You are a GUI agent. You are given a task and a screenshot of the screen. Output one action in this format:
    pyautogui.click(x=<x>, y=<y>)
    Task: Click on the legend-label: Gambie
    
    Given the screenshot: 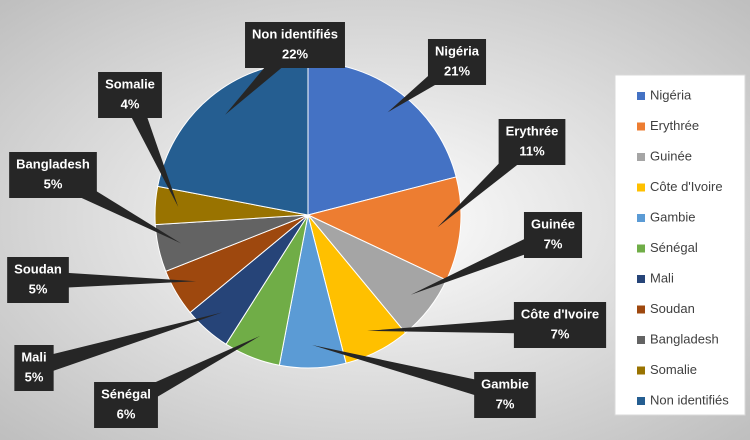 What is the action you would take?
    pyautogui.click(x=673, y=216)
    